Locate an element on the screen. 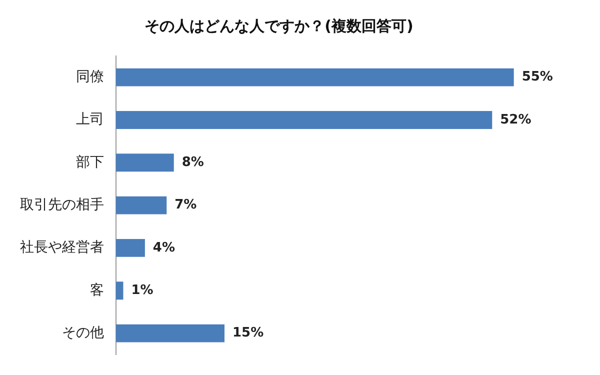 The height and width of the screenshot is (375, 600). y-tick-label: 上司 is located at coordinates (90, 120).